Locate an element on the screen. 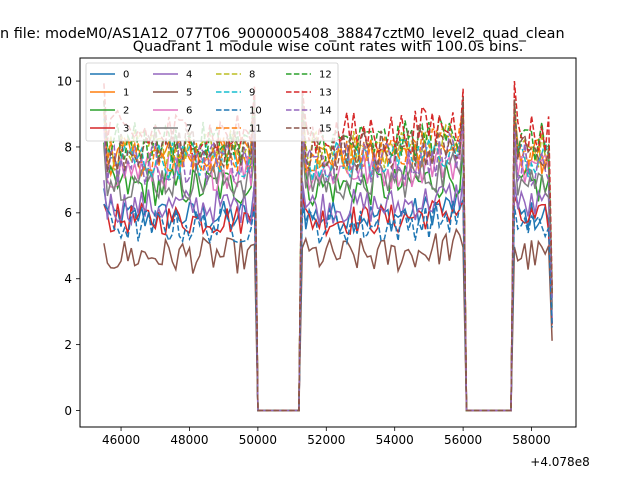  x-tick-label: 50000 is located at coordinates (258, 440).